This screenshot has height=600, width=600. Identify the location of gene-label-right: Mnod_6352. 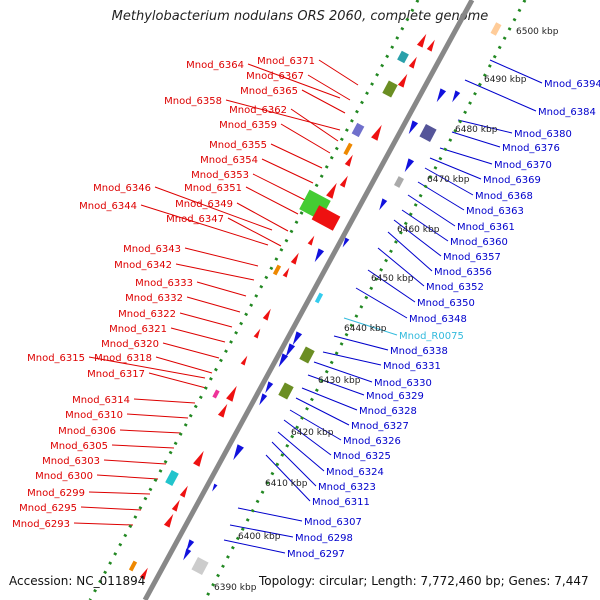
(455, 287).